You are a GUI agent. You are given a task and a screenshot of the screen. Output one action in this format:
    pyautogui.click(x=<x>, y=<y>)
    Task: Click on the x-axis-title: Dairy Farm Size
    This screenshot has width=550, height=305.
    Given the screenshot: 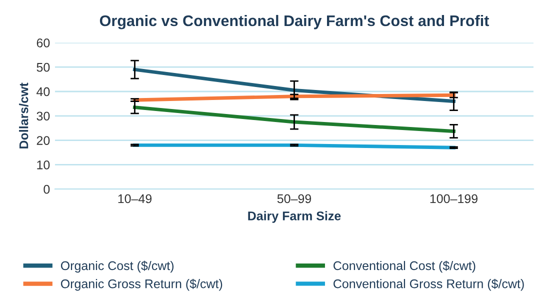 What is the action you would take?
    pyautogui.click(x=294, y=217)
    